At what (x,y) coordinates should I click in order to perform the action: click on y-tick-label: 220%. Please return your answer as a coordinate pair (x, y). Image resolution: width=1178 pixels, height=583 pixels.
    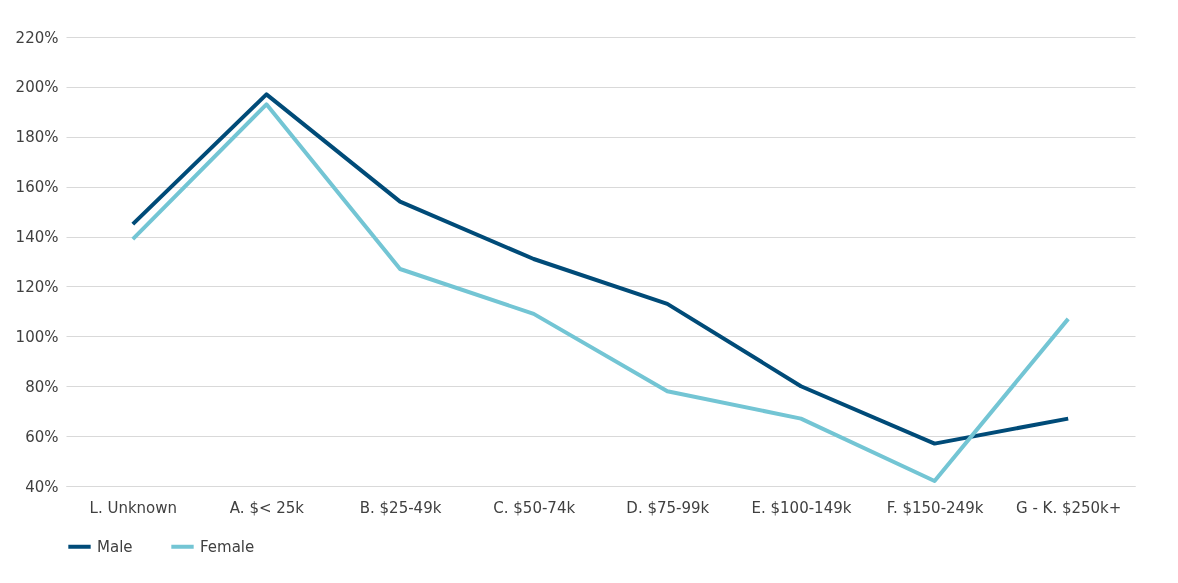
    Looking at the image, I should click on (37, 37).